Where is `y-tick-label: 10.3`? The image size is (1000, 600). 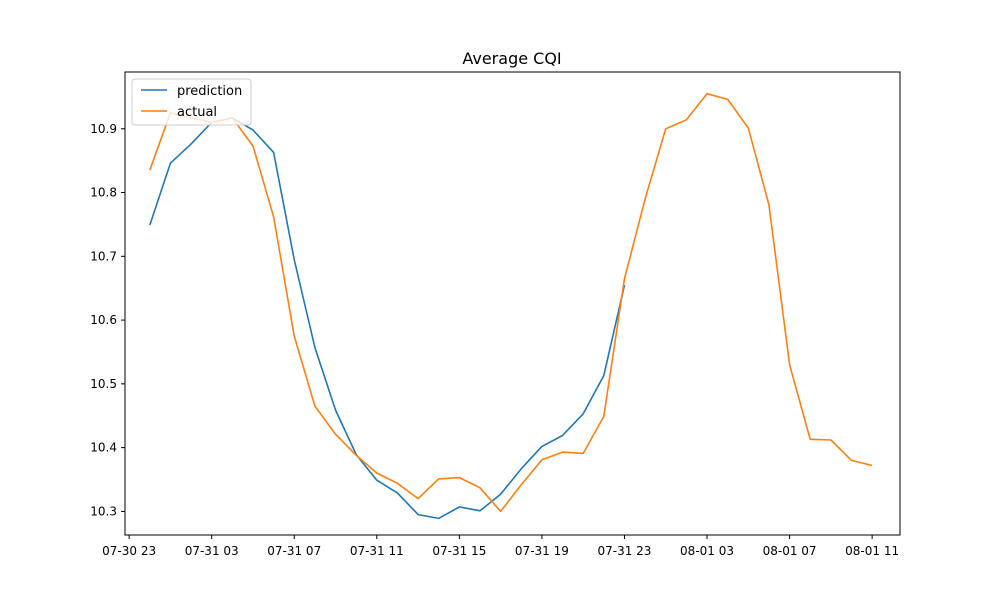 y-tick-label: 10.3 is located at coordinates (103, 511).